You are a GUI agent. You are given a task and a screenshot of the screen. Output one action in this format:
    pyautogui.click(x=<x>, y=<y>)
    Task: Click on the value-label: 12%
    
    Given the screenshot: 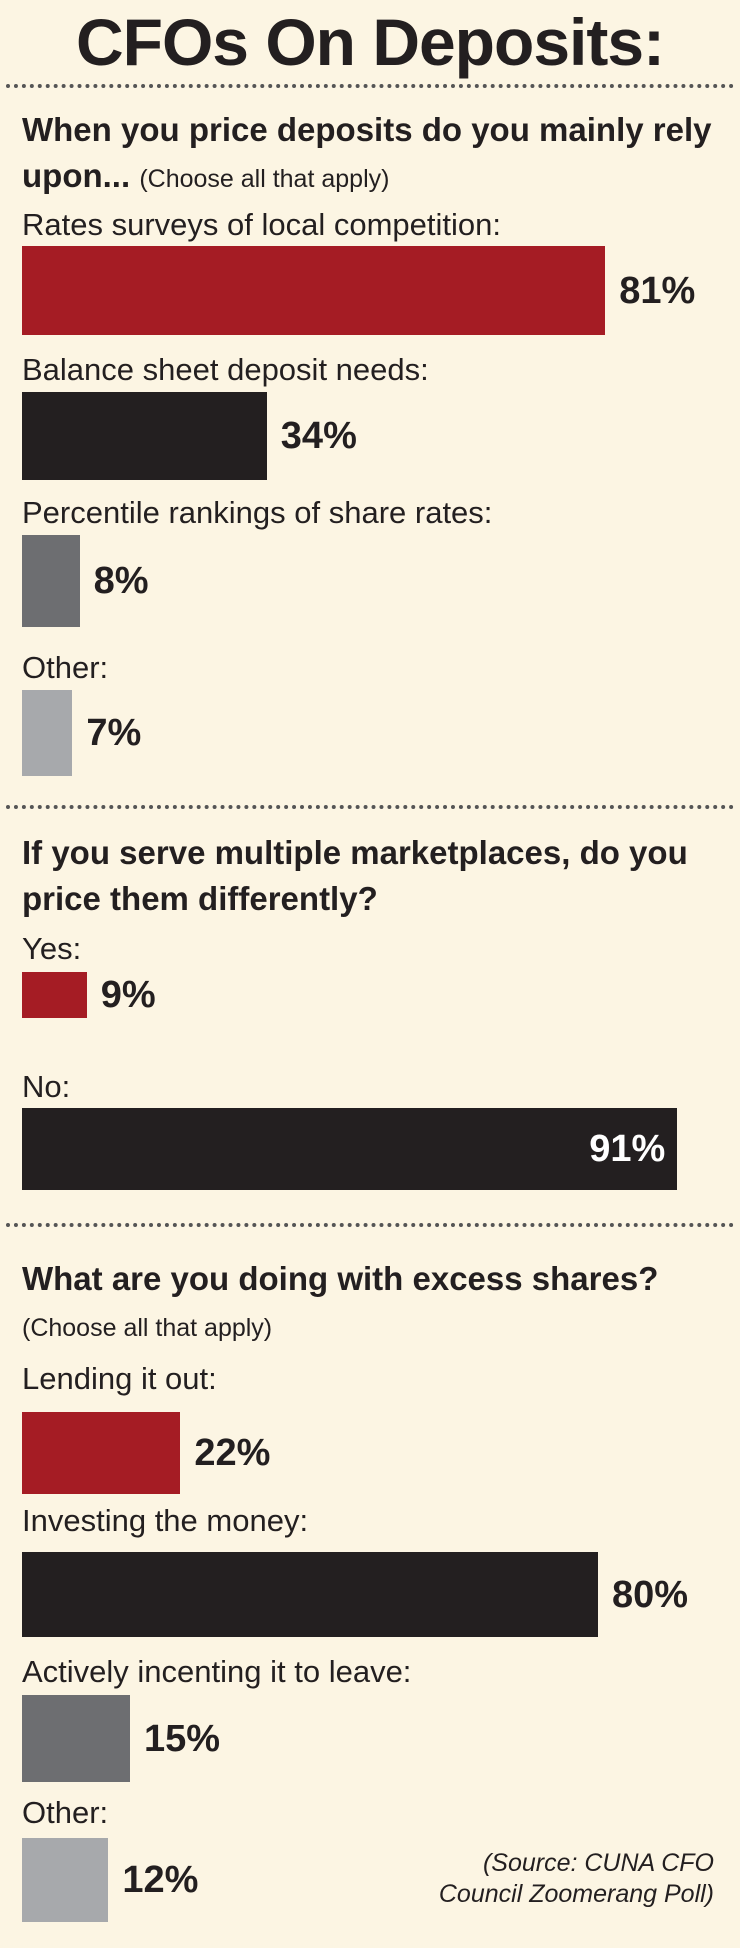 What is the action you would take?
    pyautogui.click(x=160, y=1880)
    